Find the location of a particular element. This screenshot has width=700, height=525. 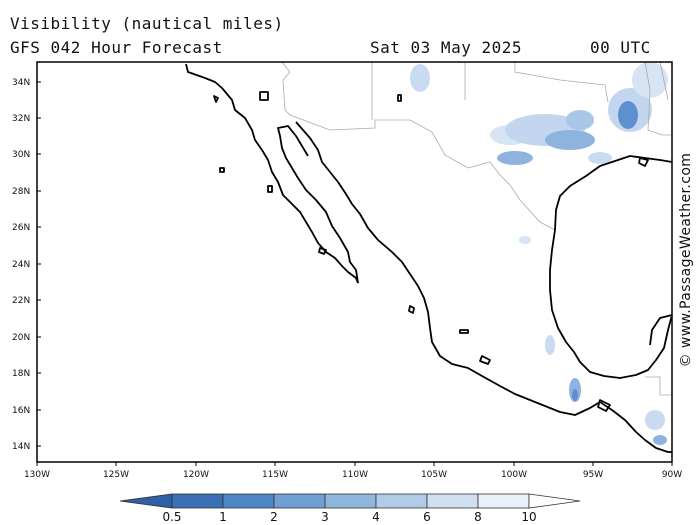

lat-label: 18N is located at coordinates (21, 374).